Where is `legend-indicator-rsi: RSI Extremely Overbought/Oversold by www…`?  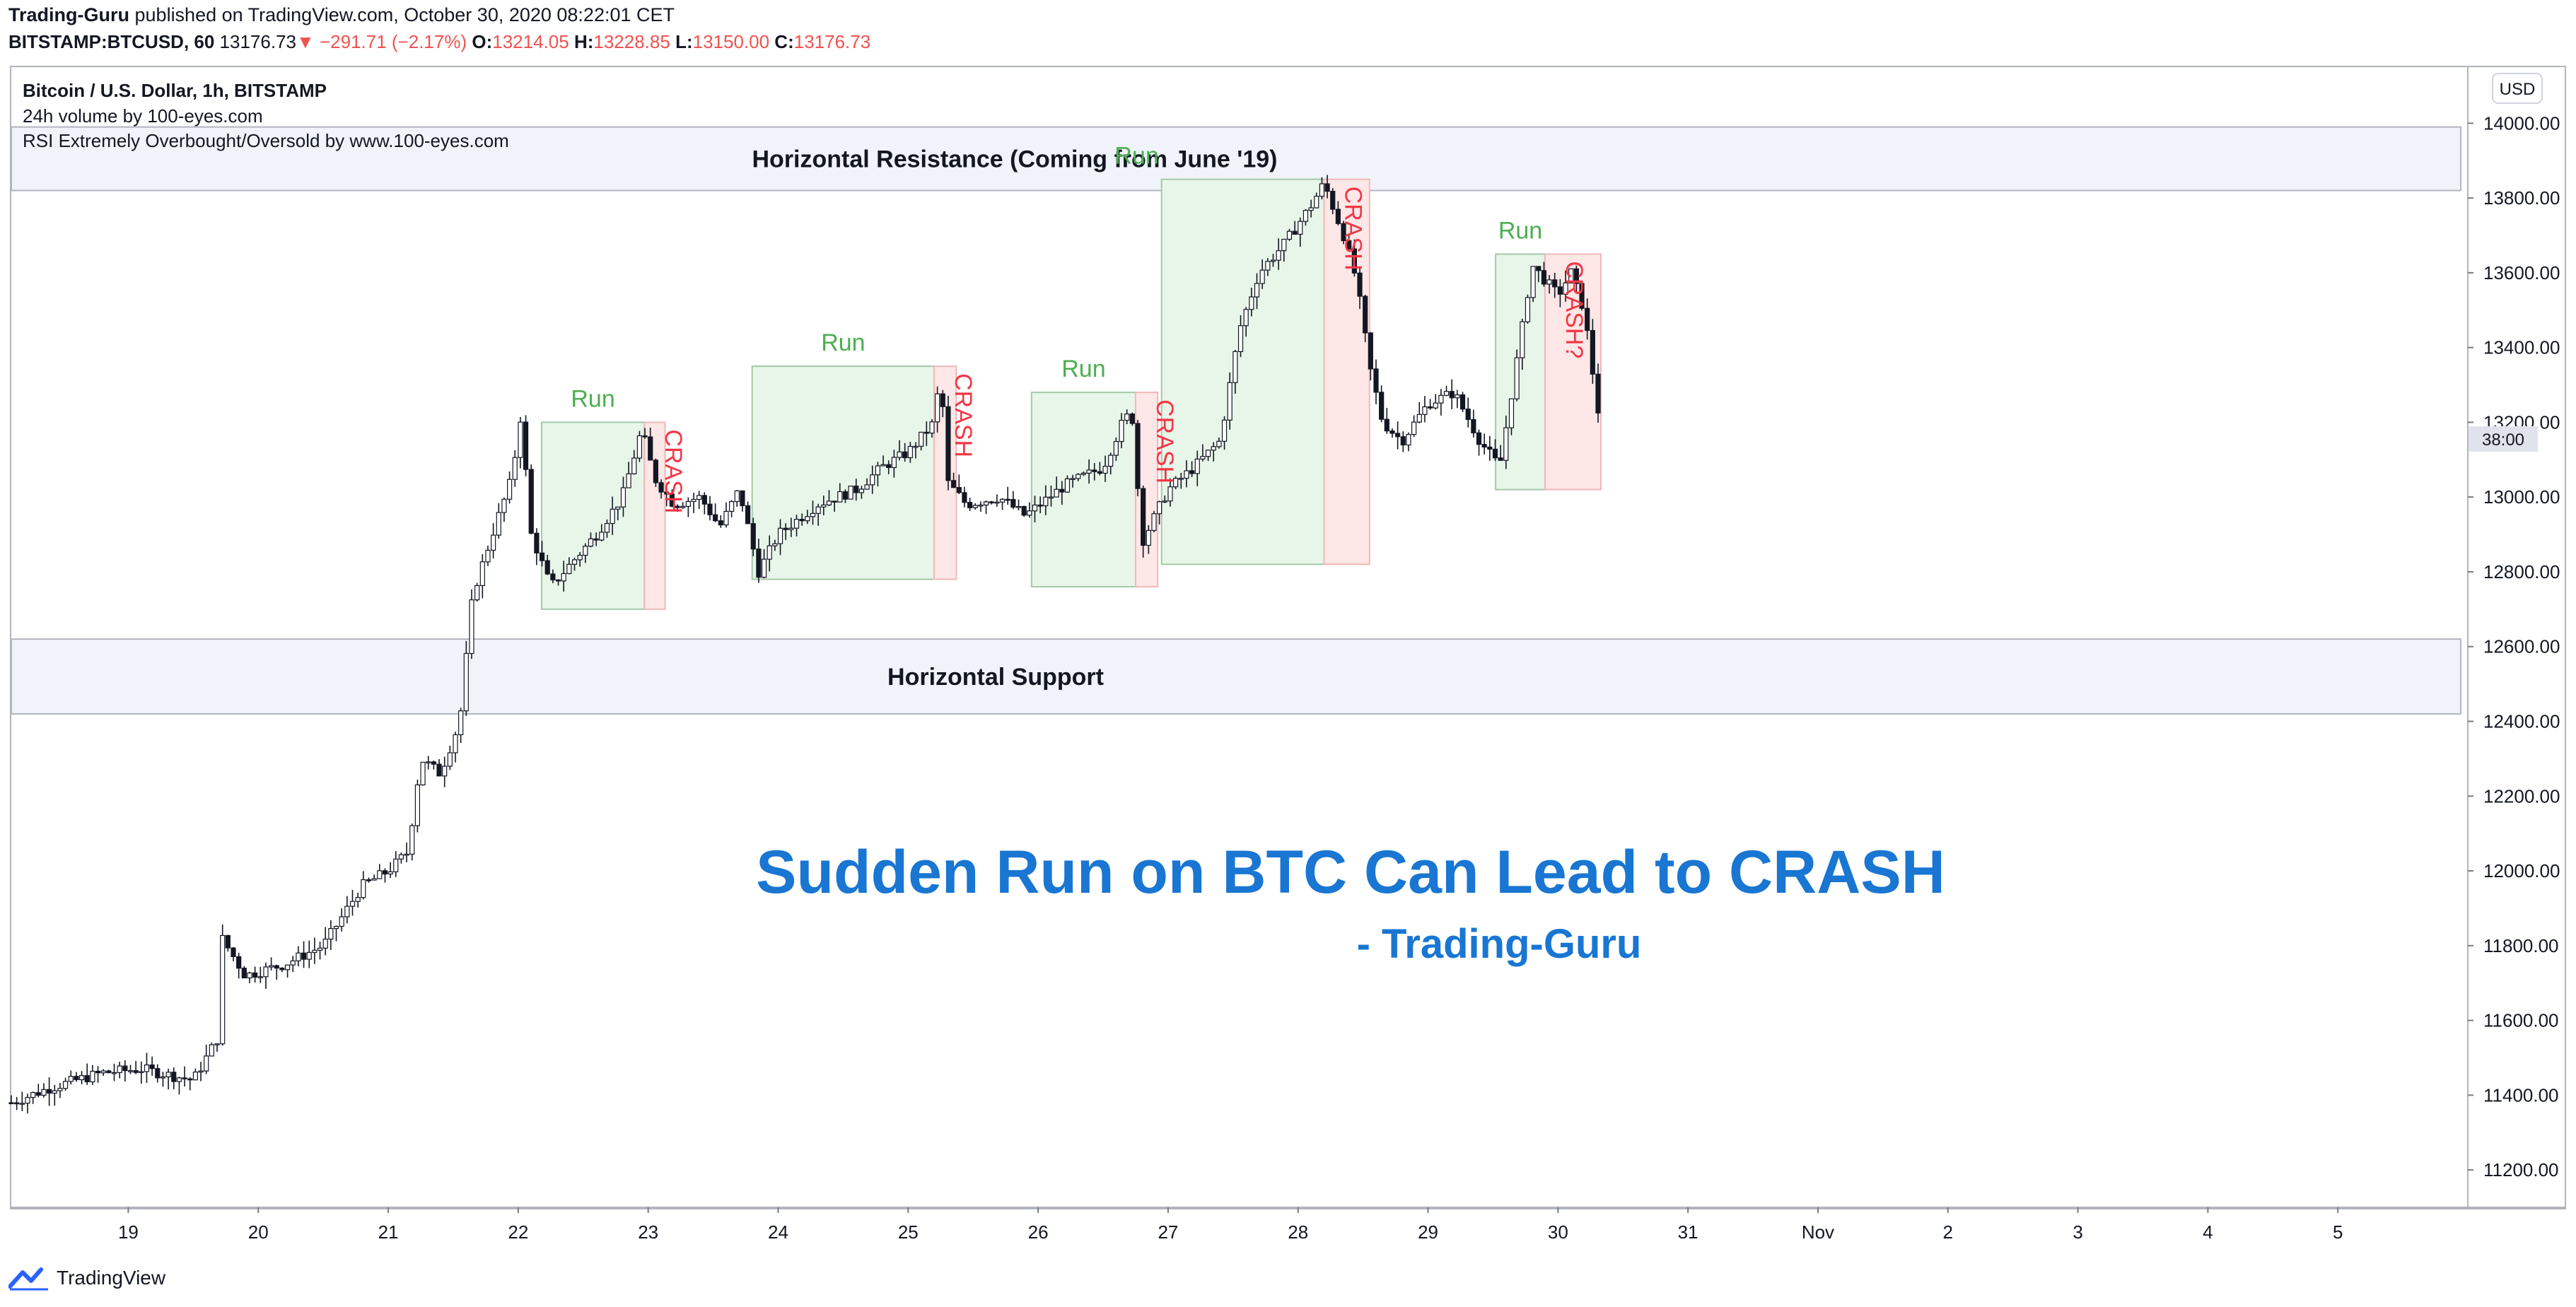
legend-indicator-rsi: RSI Extremely Overbought/Oversold by www… is located at coordinates (266, 140).